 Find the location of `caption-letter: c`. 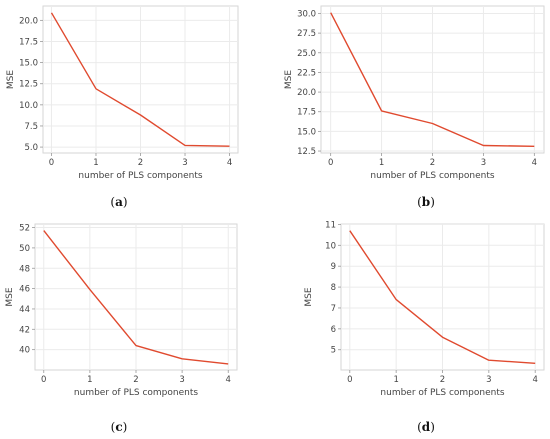

caption-letter: c is located at coordinates (118, 427).